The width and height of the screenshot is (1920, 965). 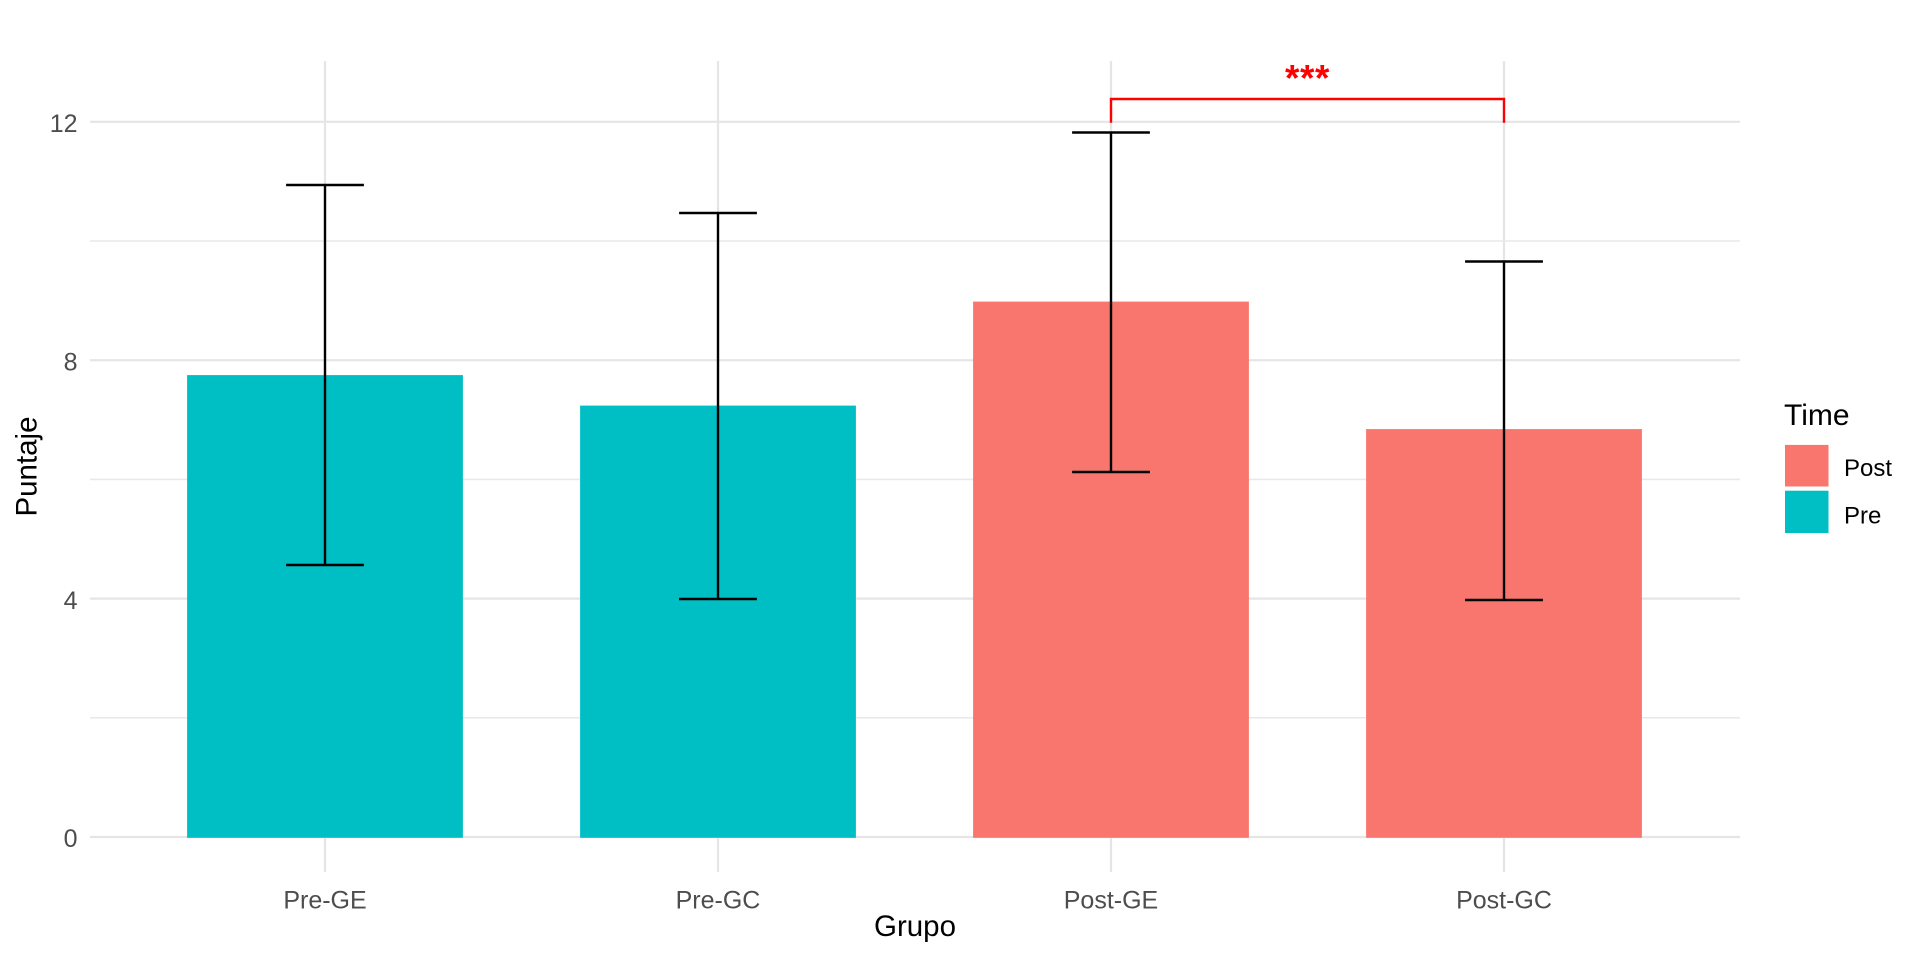 What do you see at coordinates (718, 901) in the screenshot?
I see `svg-text: Pre-GC` at bounding box center [718, 901].